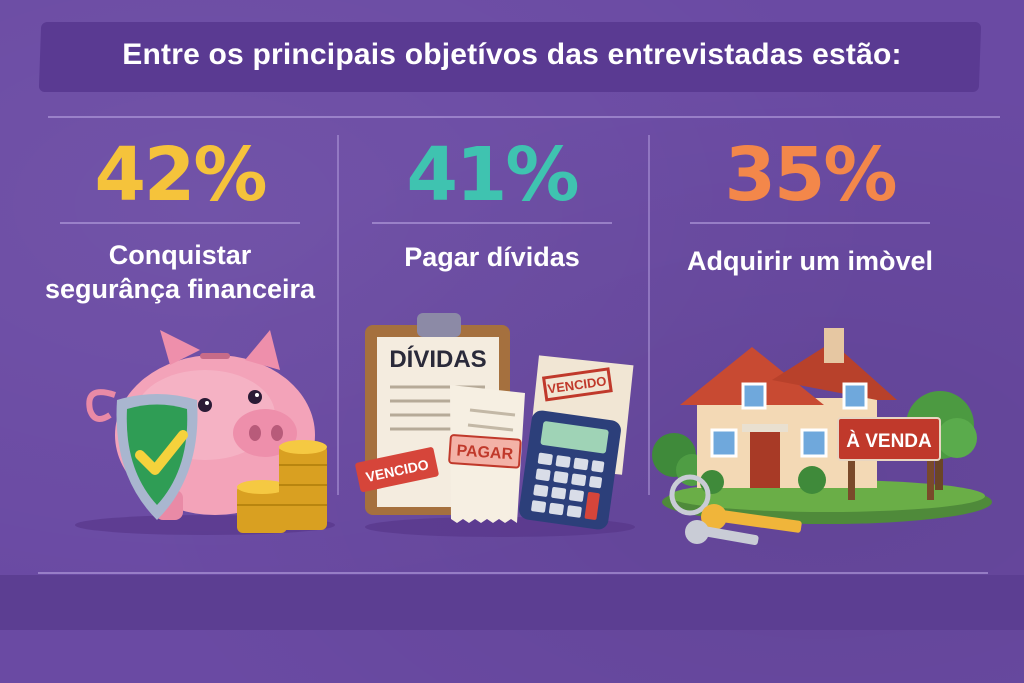 This screenshot has width=1024, height=683. I want to click on stat-percent-3: 35%, so click(810, 175).